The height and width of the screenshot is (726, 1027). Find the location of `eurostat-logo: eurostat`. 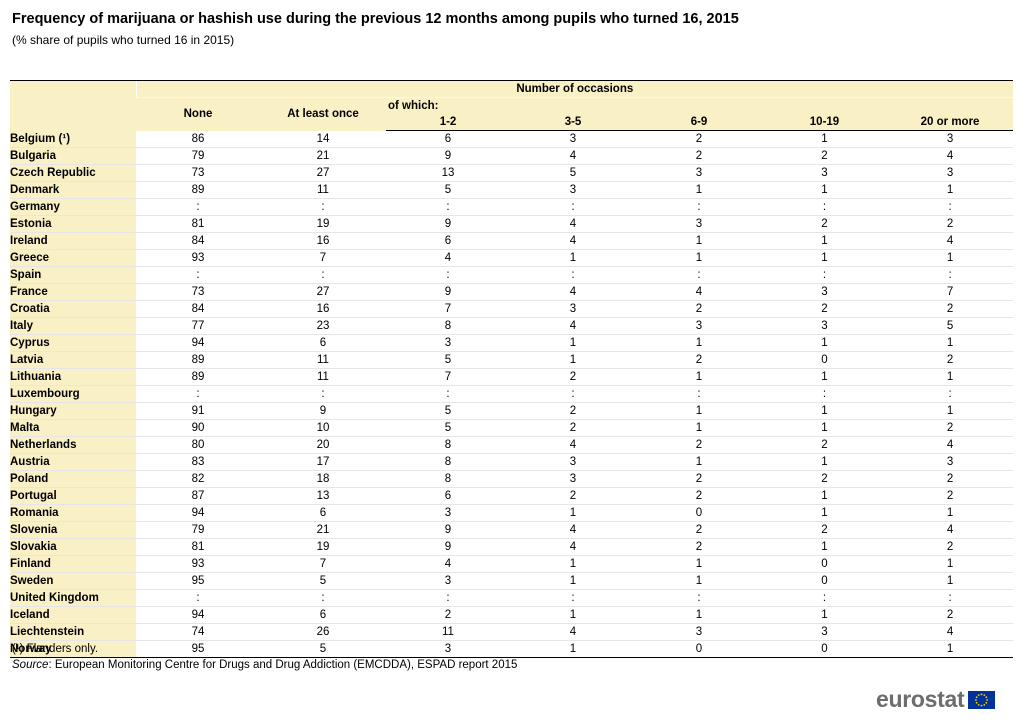

eurostat-logo: eurostat is located at coordinates (936, 699).